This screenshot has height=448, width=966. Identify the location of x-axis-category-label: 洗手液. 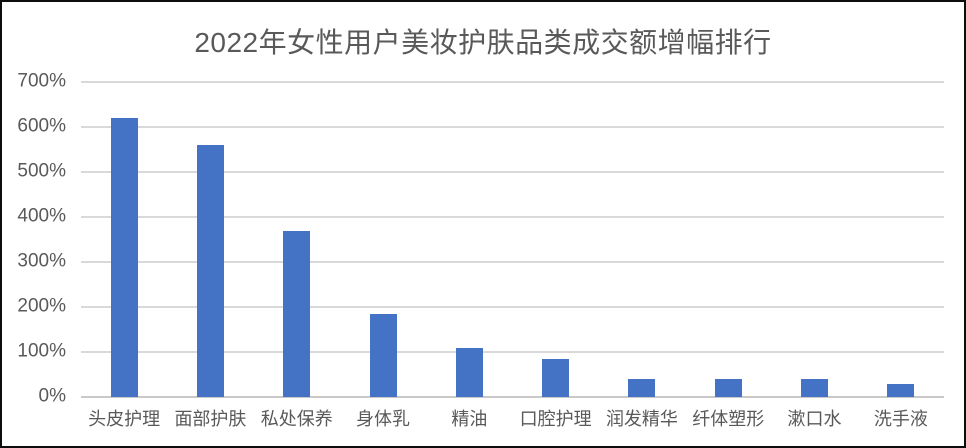
(900, 419).